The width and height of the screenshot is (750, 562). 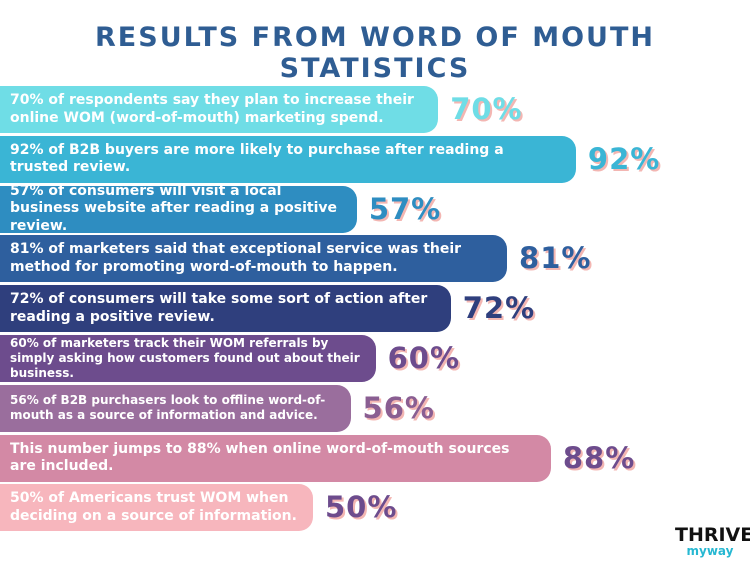 What do you see at coordinates (710, 551) in the screenshot?
I see `logo-bottom-text: myway` at bounding box center [710, 551].